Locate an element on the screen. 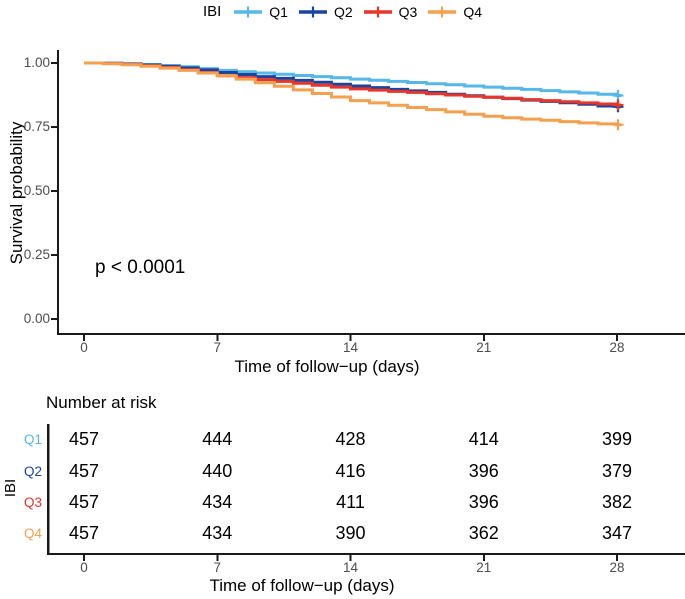  legend-title: IBI is located at coordinates (212, 11).